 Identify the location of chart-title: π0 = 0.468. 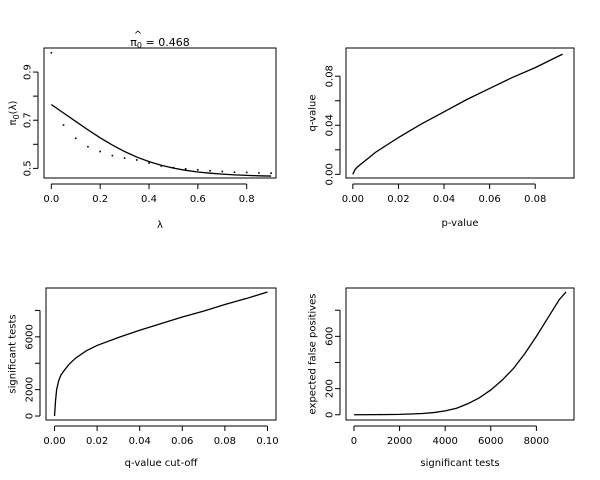
(159, 43).